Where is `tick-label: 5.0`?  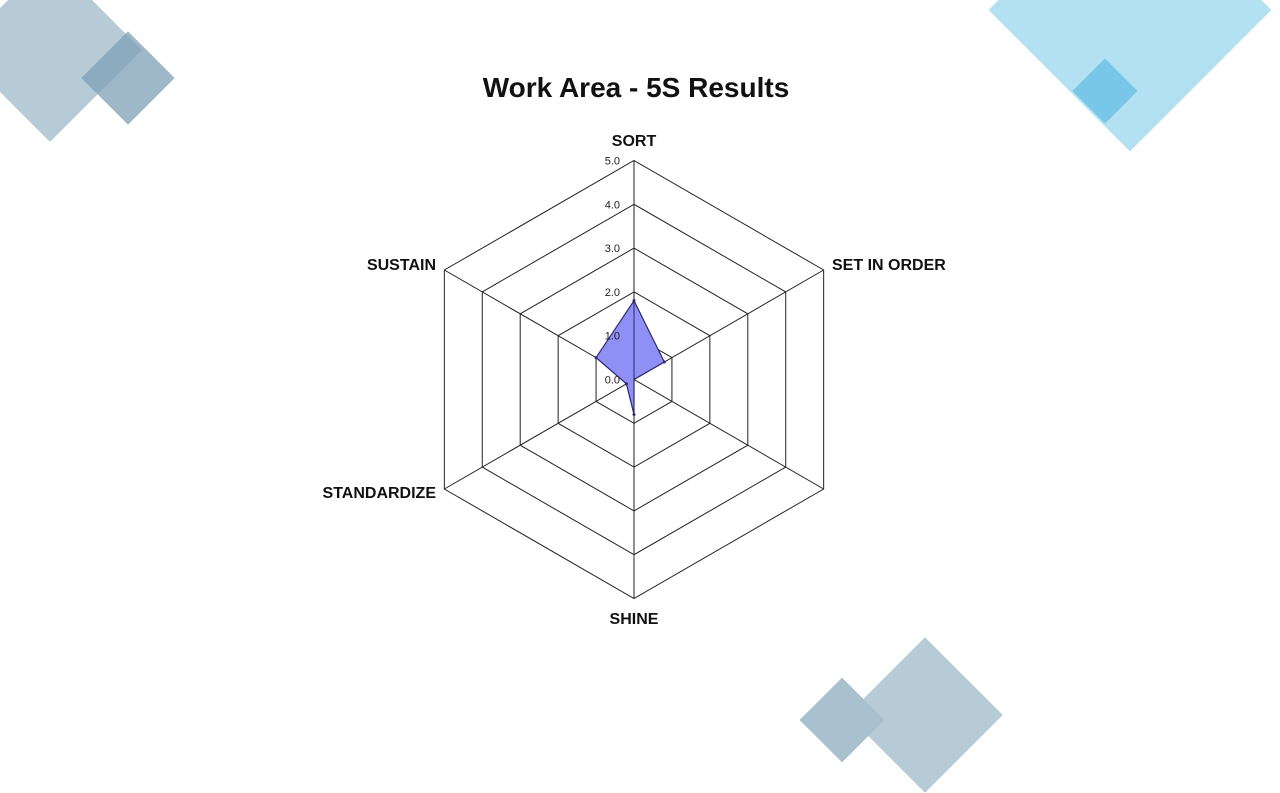
tick-label: 5.0 is located at coordinates (612, 162).